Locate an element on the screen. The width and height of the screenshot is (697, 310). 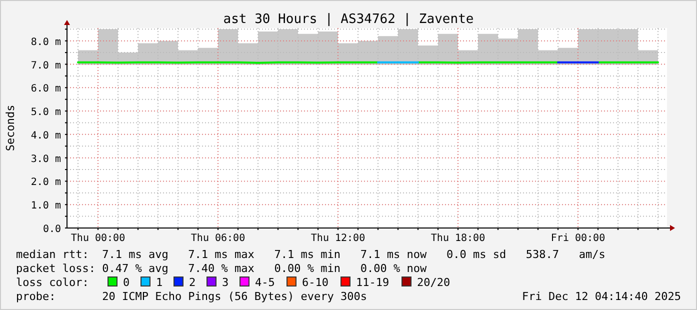
y-tick-label: 5.0 m is located at coordinates (45, 112).